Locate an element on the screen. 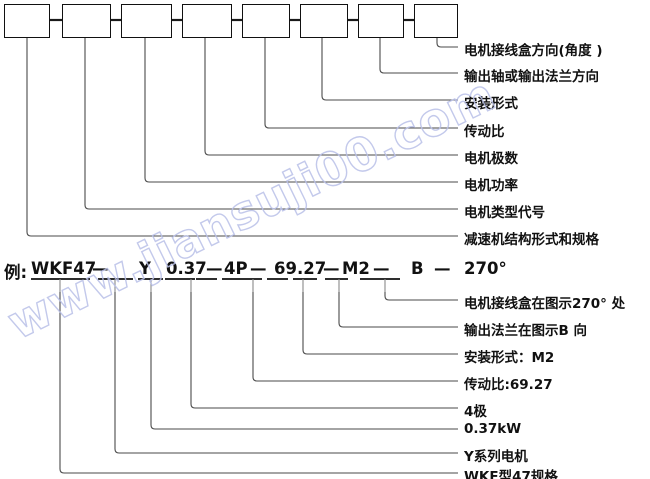  example-segment-poles: 4P is located at coordinates (236, 268).